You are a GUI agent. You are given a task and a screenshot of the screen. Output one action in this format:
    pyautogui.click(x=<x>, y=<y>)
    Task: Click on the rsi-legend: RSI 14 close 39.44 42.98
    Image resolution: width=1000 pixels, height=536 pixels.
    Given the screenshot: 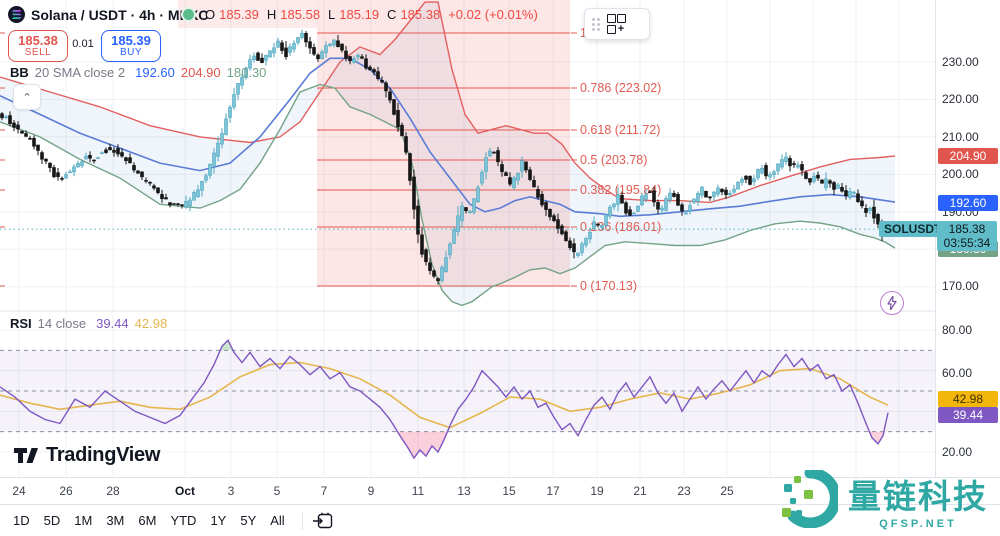 What is the action you would take?
    pyautogui.click(x=88, y=323)
    